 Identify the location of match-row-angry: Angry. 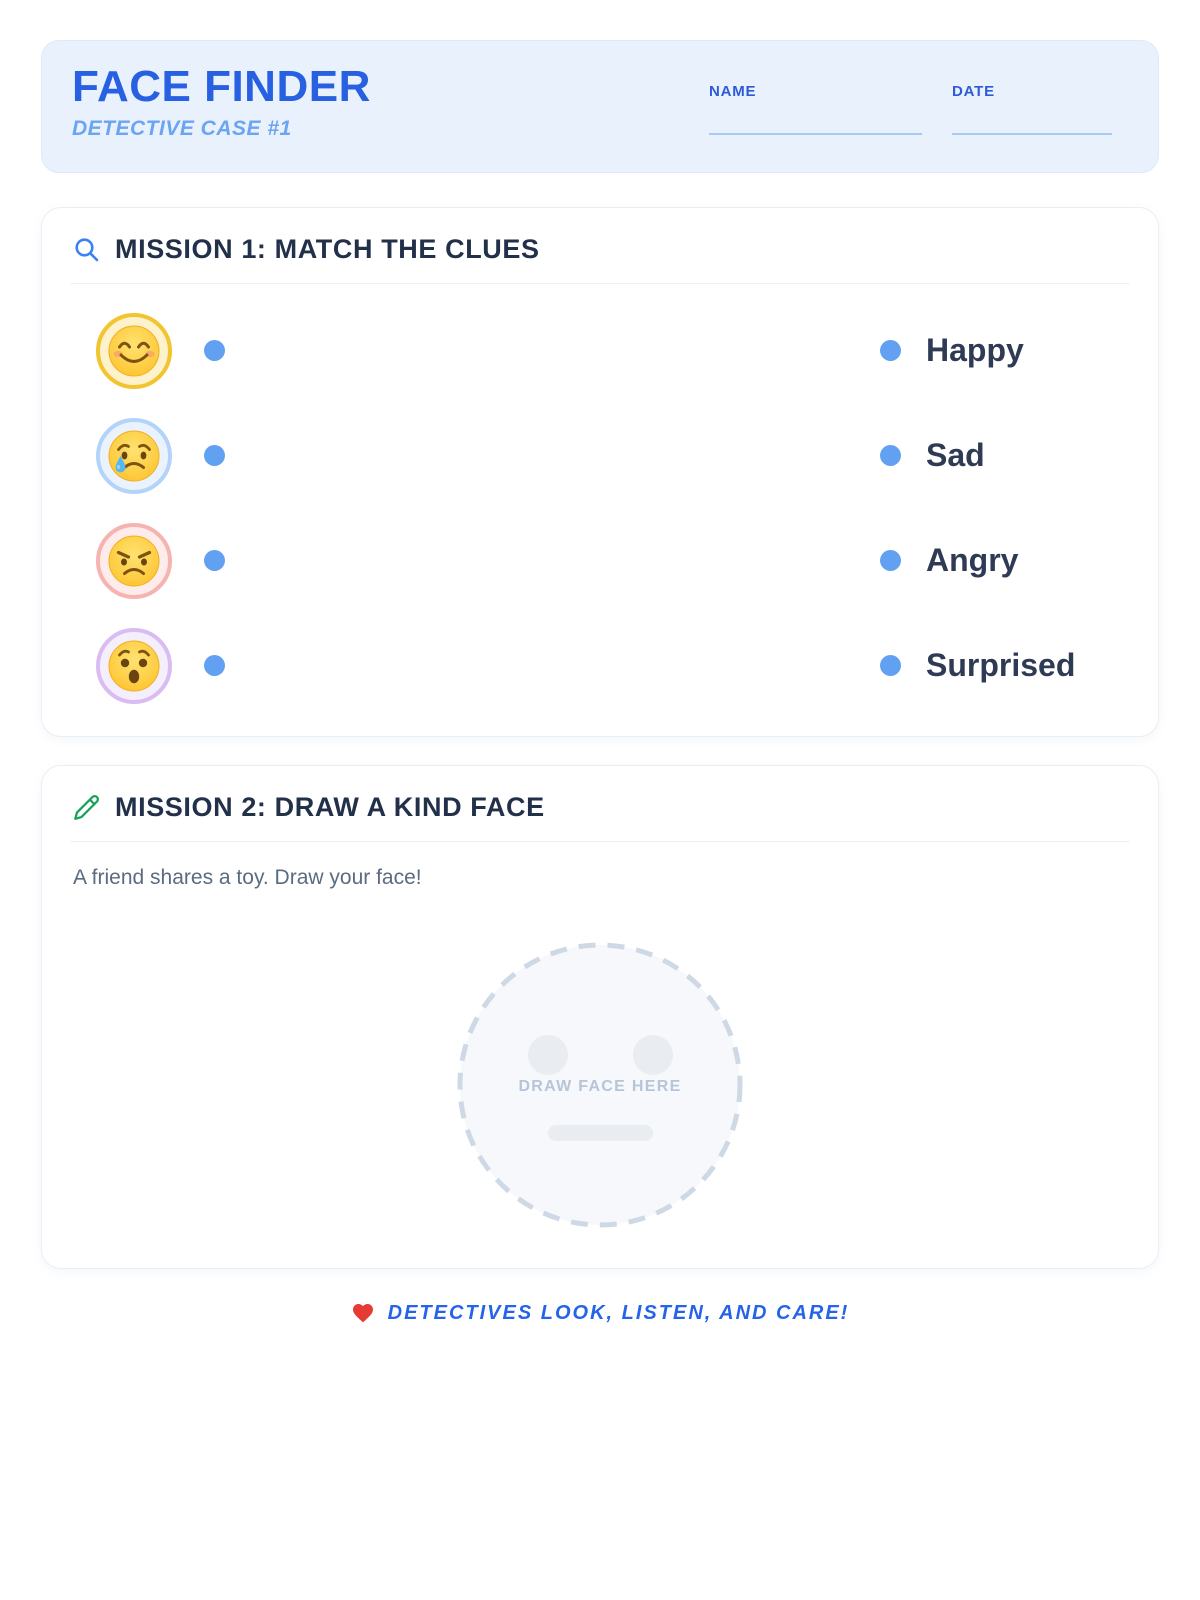
(600, 560).